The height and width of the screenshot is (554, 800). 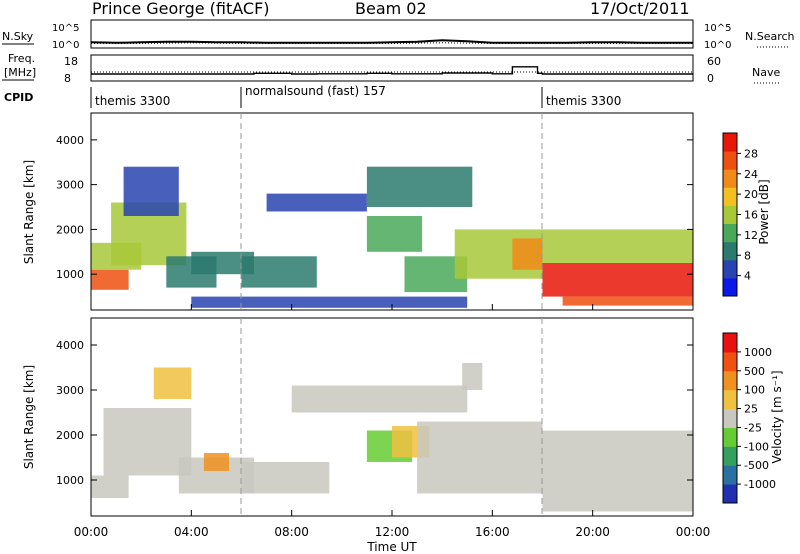 What do you see at coordinates (693, 532) in the screenshot?
I see `time-tick-label-7: 00:00` at bounding box center [693, 532].